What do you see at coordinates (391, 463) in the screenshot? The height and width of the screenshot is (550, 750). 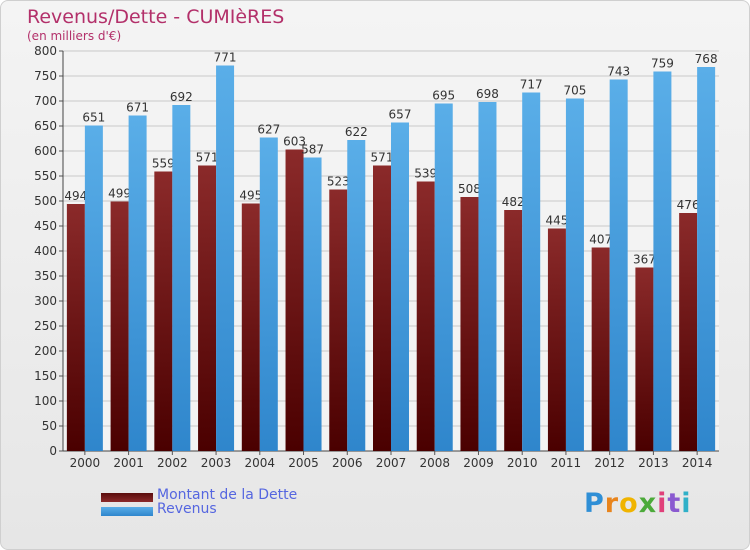 I see `x-tick-label: 2007` at bounding box center [391, 463].